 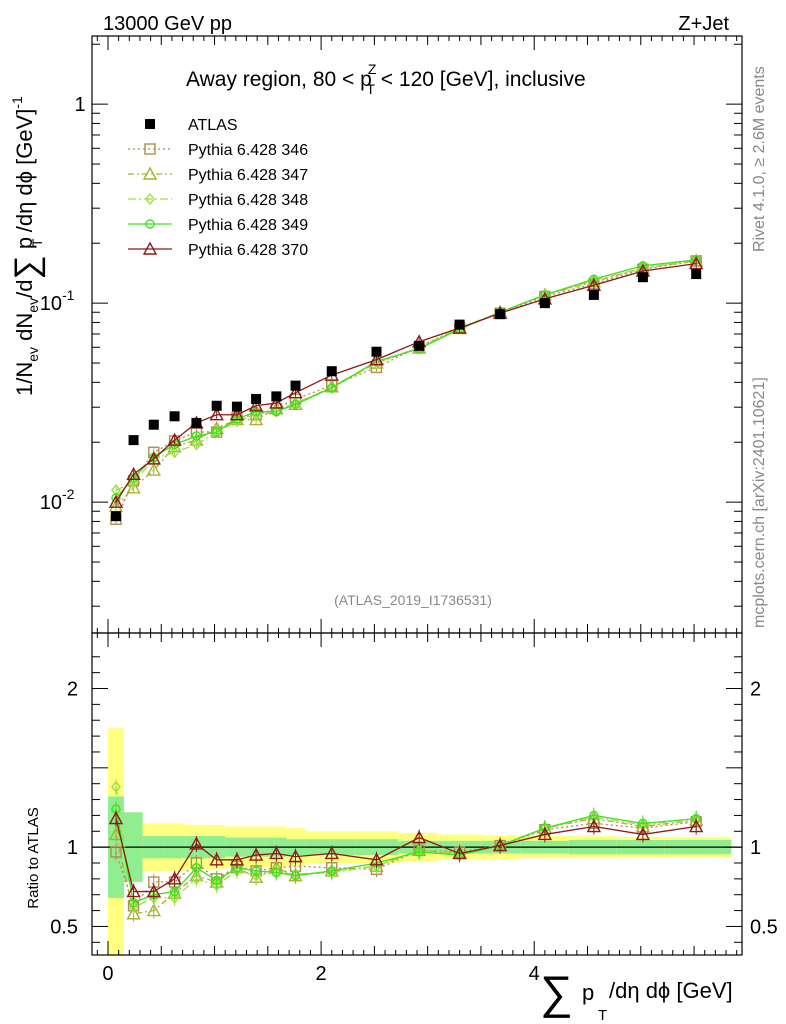 What do you see at coordinates (413, 600) in the screenshot?
I see `analysis-id: (ATLAS_2019_I1736531)` at bounding box center [413, 600].